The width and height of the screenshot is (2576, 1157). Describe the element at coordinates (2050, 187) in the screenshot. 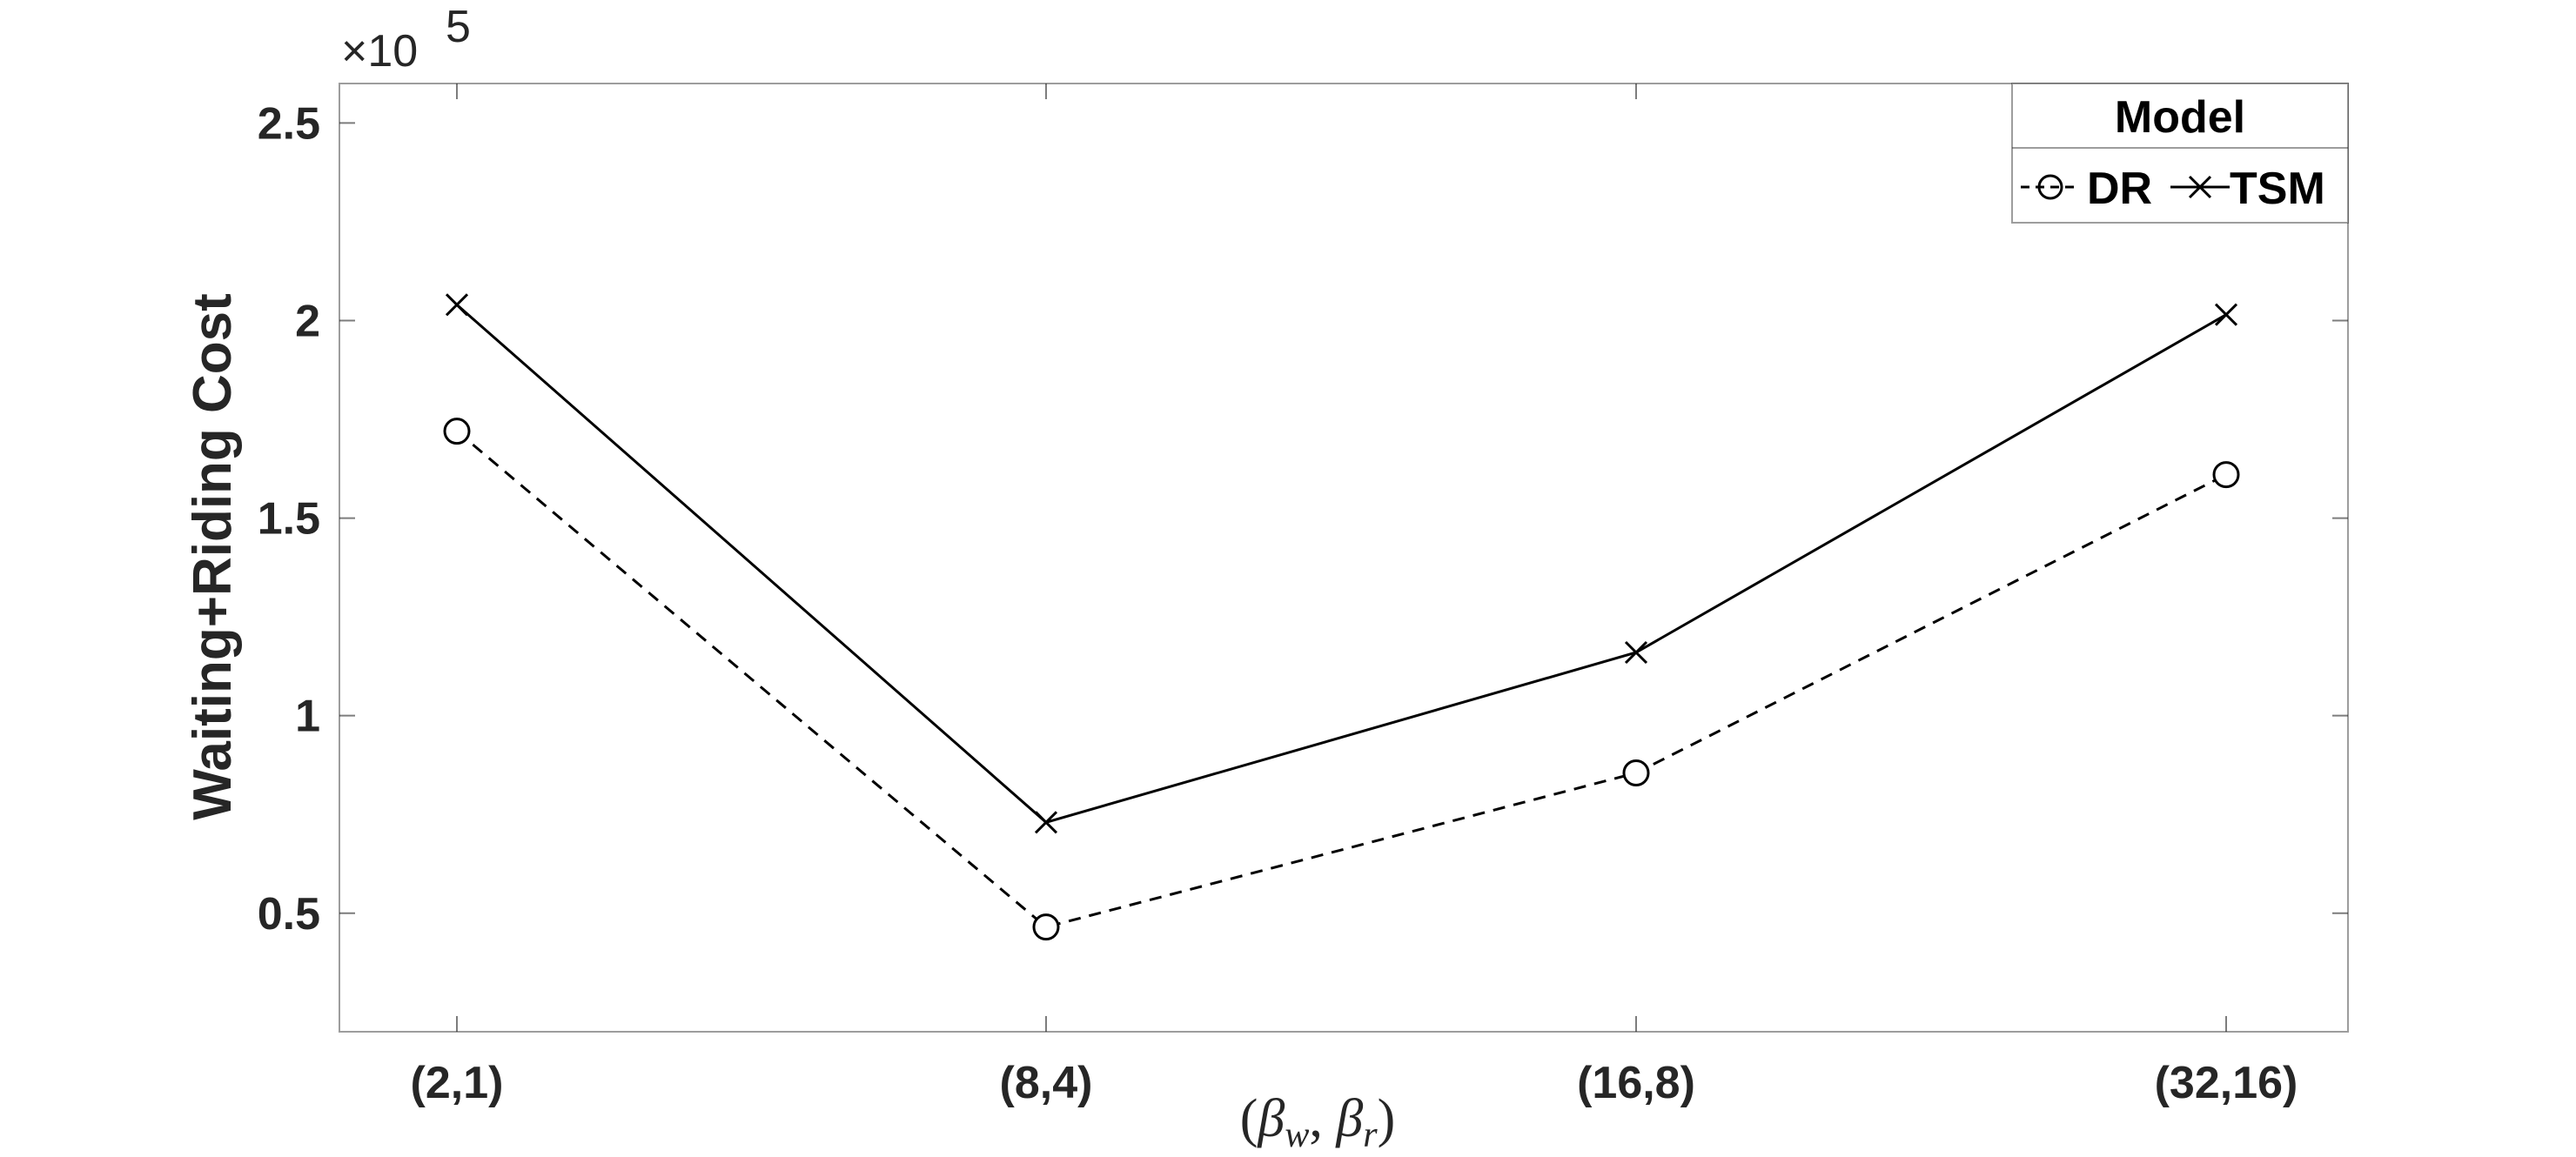

I see `legend-dr-marker` at that location.